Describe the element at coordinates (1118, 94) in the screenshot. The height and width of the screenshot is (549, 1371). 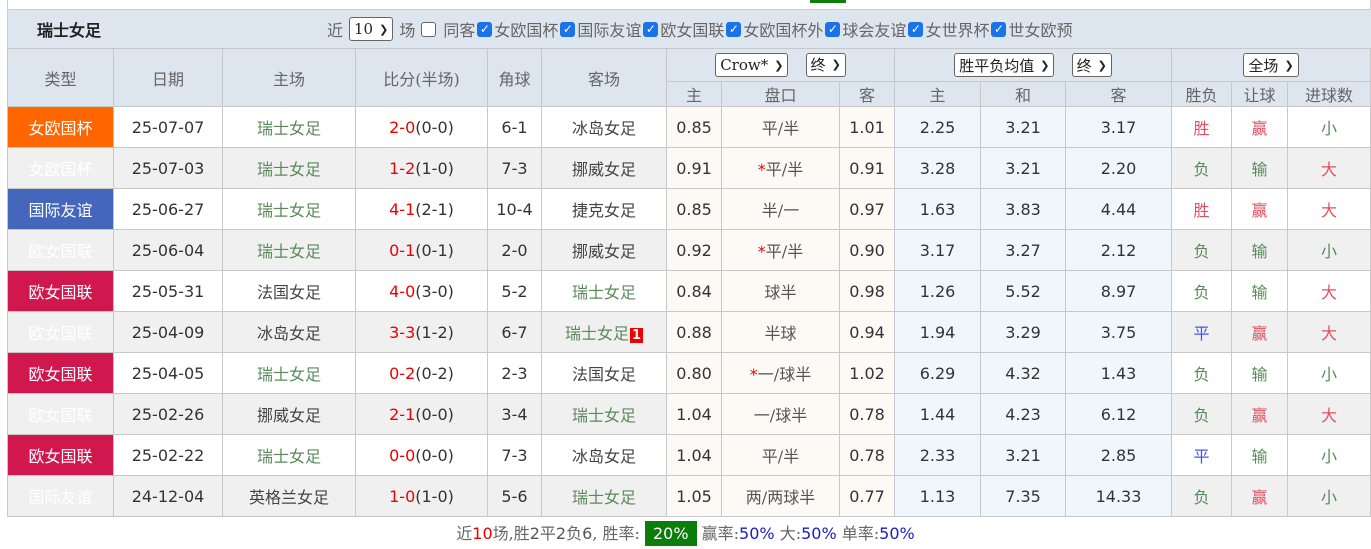
I see `col-euro-away: 客` at that location.